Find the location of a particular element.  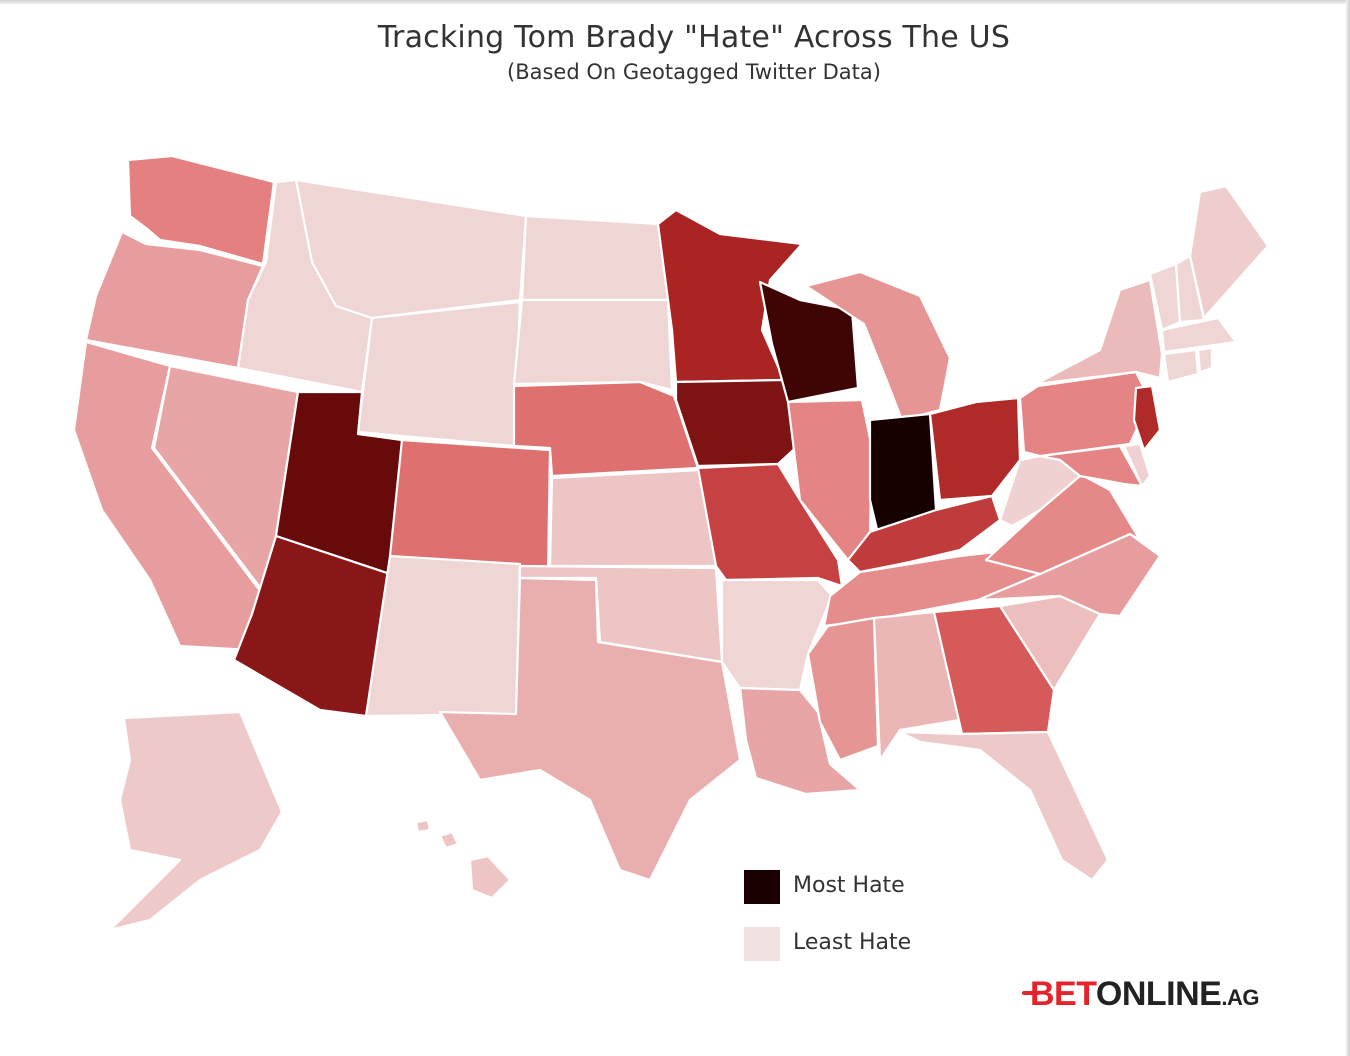

state-ne is located at coordinates (606, 429).